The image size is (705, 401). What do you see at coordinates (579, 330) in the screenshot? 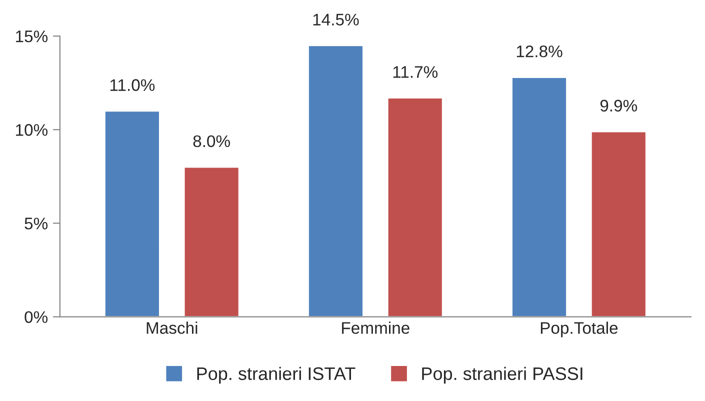
I see `x-tick-label: Pop.Totale` at bounding box center [579, 330].